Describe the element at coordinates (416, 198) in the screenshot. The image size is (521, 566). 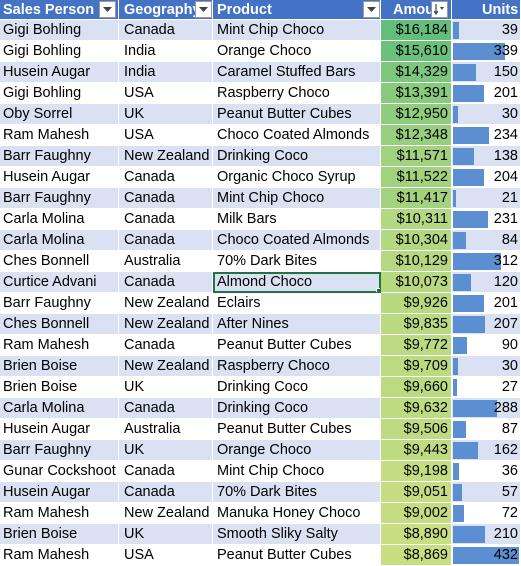
I see `cell-amount: $11,417` at that location.